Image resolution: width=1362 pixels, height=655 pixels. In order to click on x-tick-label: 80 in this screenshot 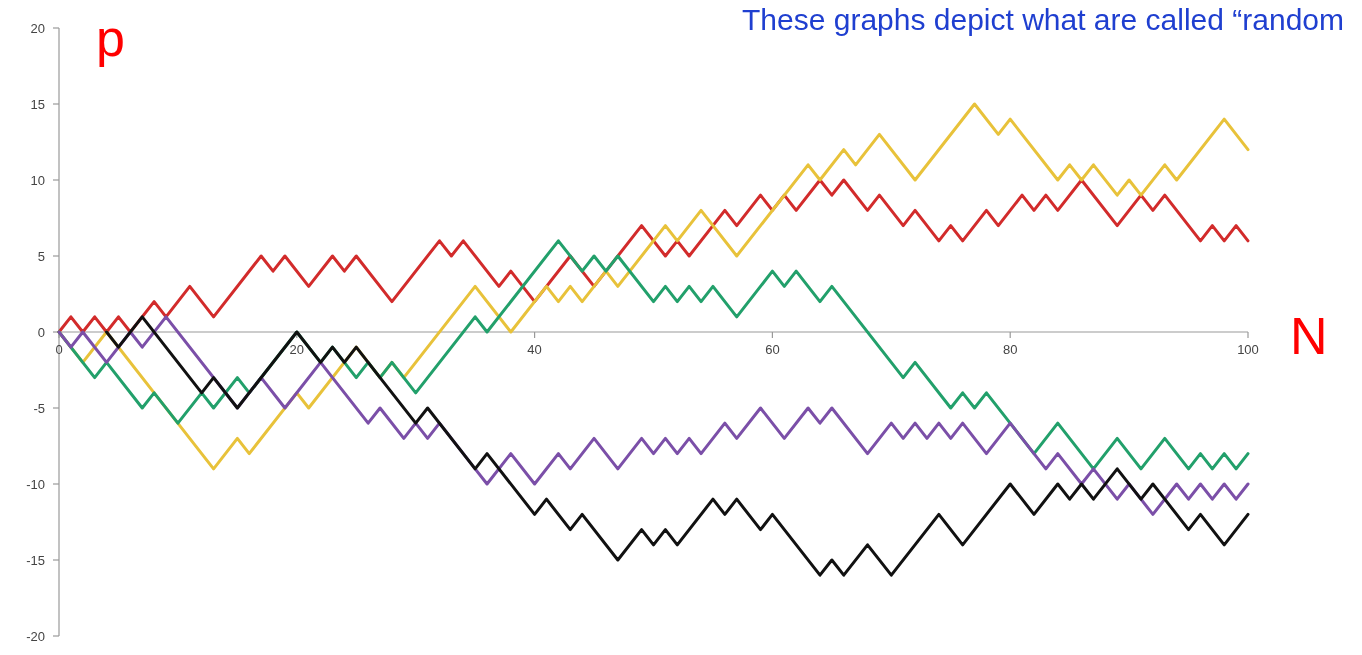, I will do `click(1010, 349)`.